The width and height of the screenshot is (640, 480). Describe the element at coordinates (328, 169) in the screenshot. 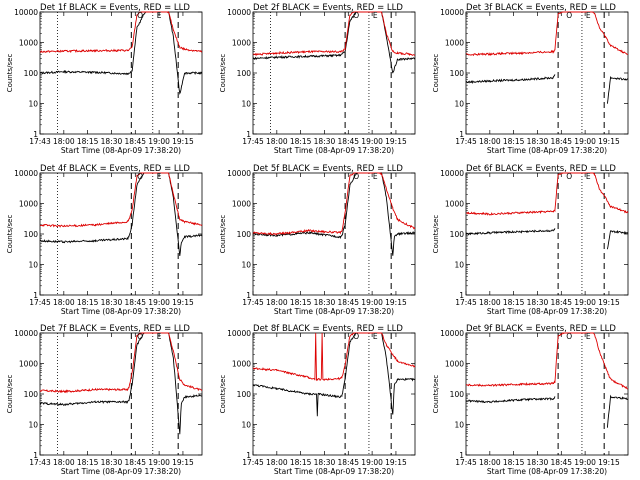

I see `panel-title: Det 5f BLACK = Events, RED = LLD` at that location.